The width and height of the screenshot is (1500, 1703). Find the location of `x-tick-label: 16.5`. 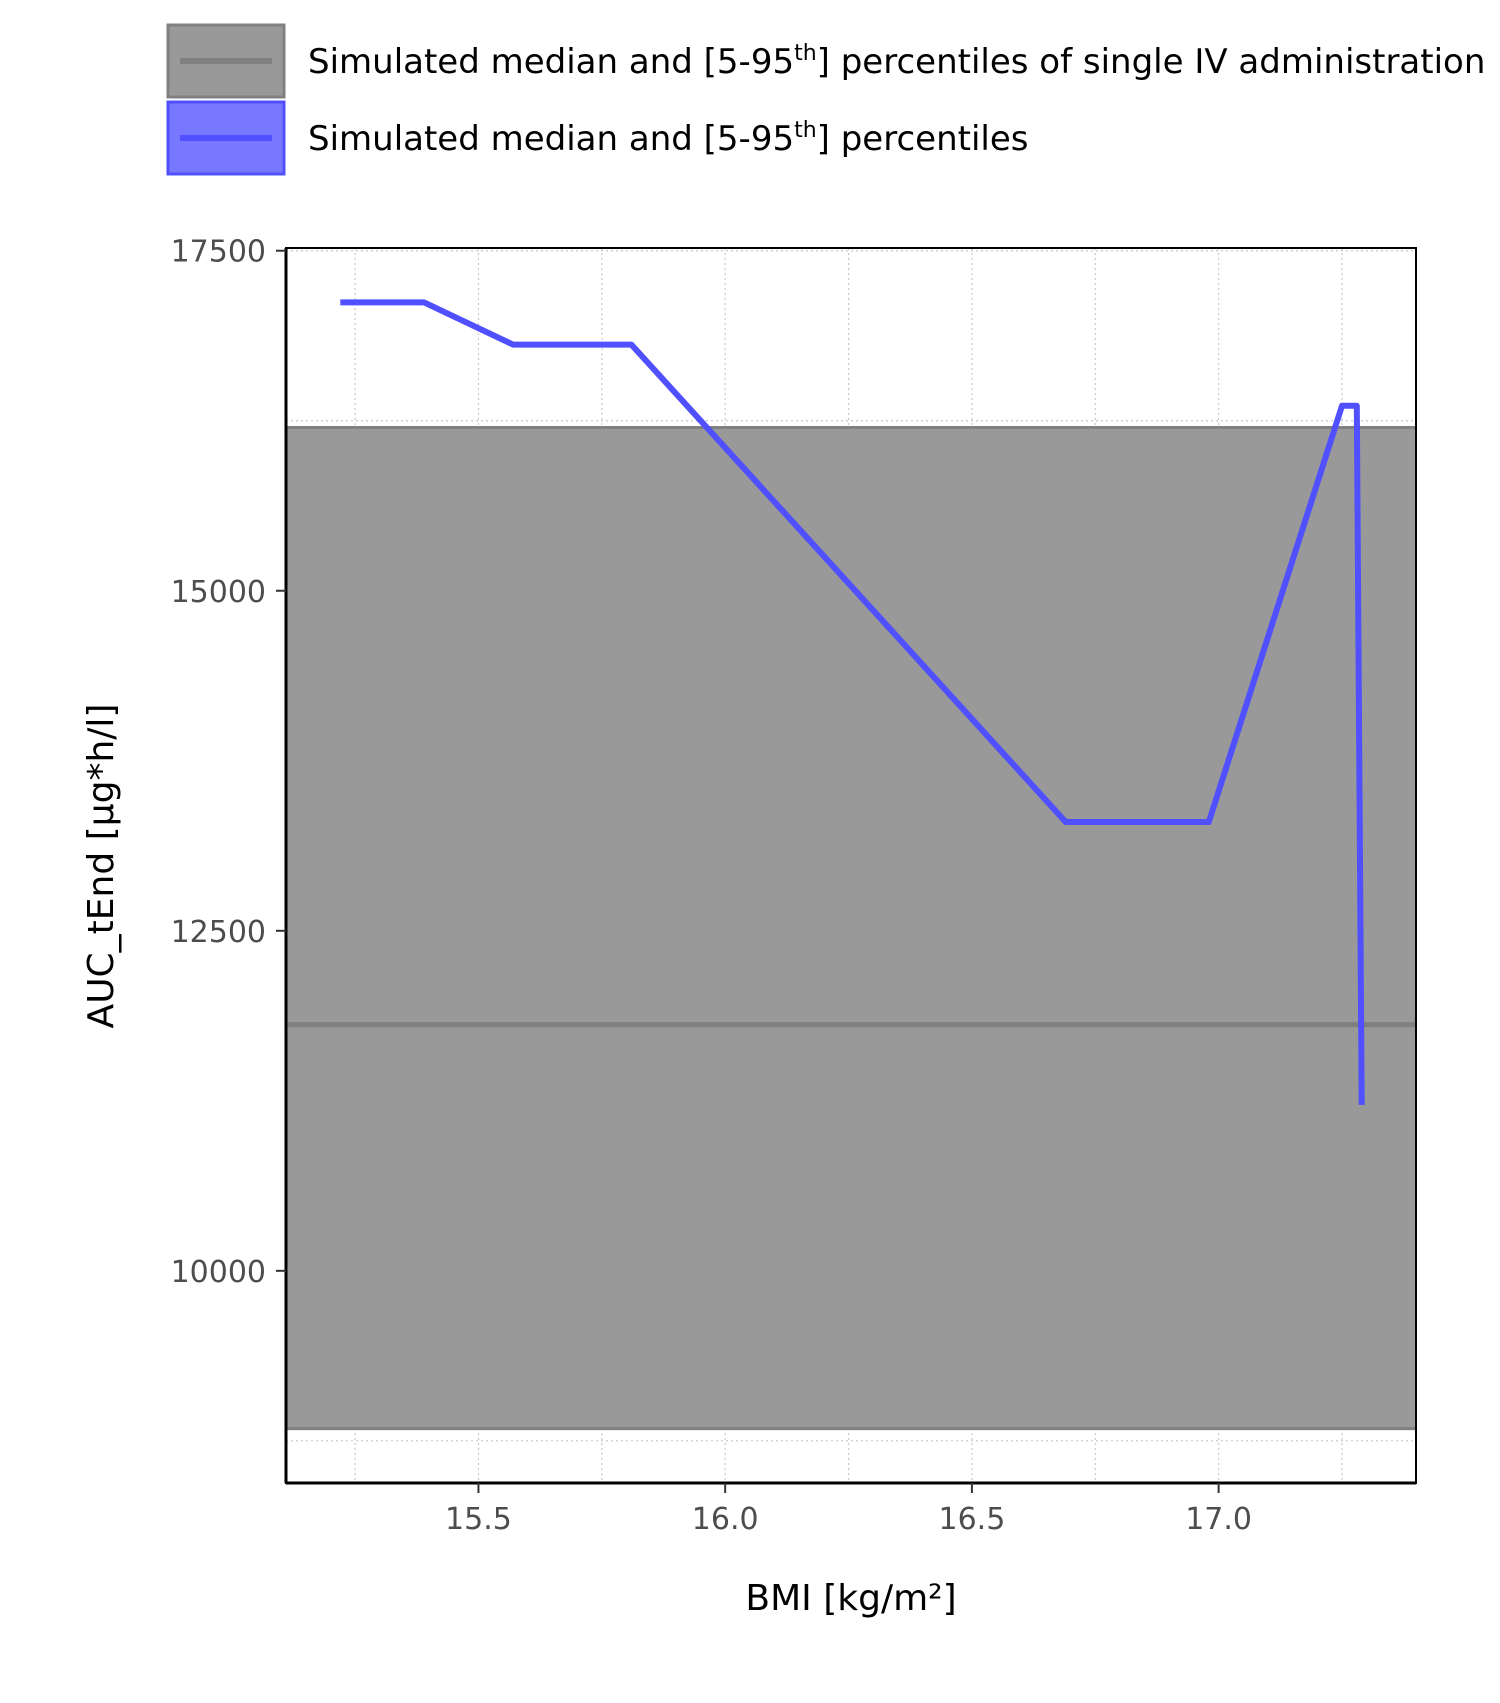

x-tick-label: 16.5 is located at coordinates (971, 1519).